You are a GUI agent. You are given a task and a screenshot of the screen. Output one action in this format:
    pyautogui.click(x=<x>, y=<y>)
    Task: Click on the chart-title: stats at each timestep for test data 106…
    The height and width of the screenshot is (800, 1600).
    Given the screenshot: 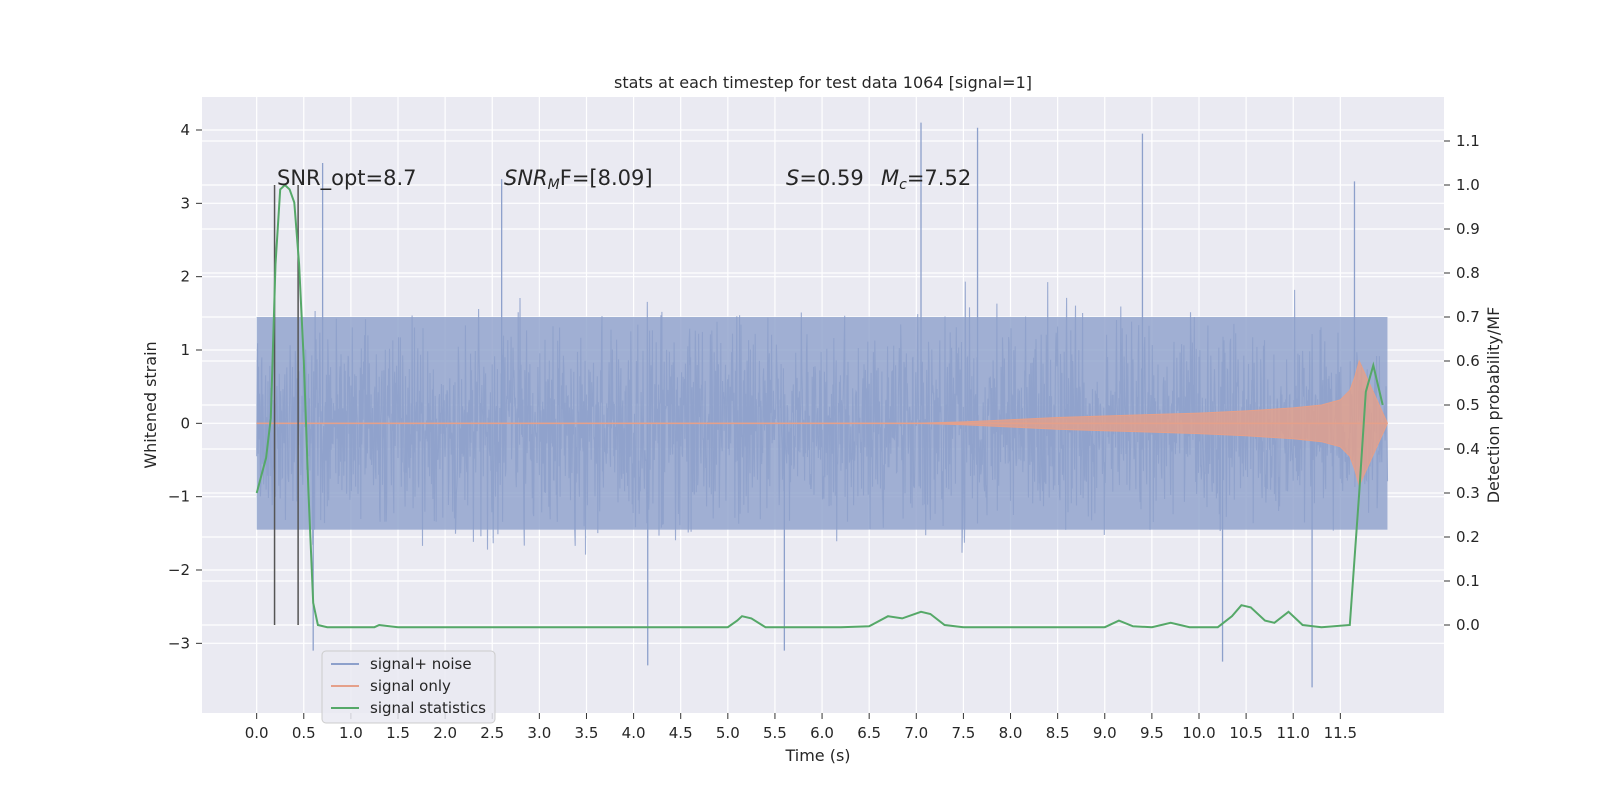 What is the action you would take?
    pyautogui.click(x=823, y=82)
    